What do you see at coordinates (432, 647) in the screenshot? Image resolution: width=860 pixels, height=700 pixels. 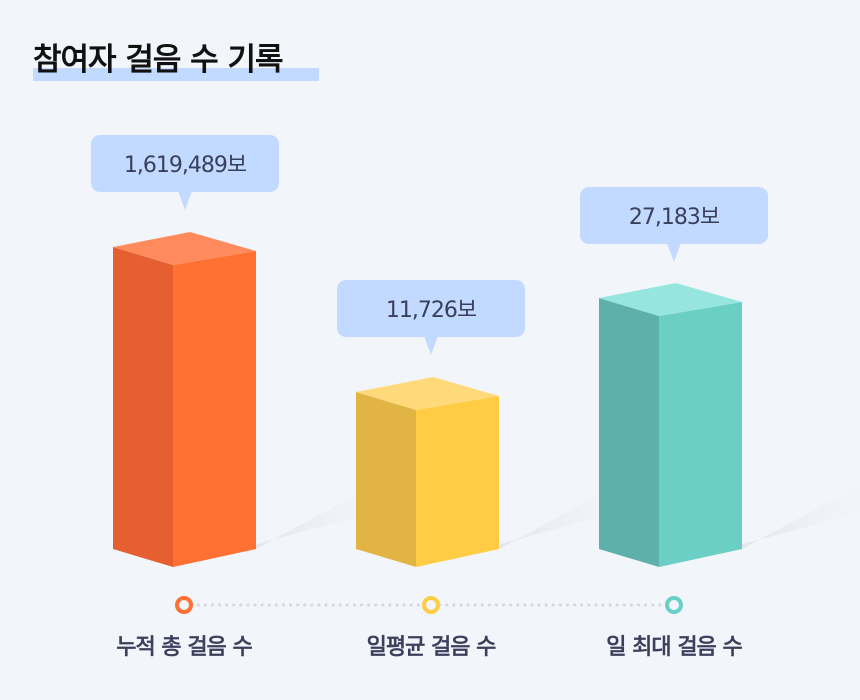 I see `category-label: 일평균 걸음 수` at bounding box center [432, 647].